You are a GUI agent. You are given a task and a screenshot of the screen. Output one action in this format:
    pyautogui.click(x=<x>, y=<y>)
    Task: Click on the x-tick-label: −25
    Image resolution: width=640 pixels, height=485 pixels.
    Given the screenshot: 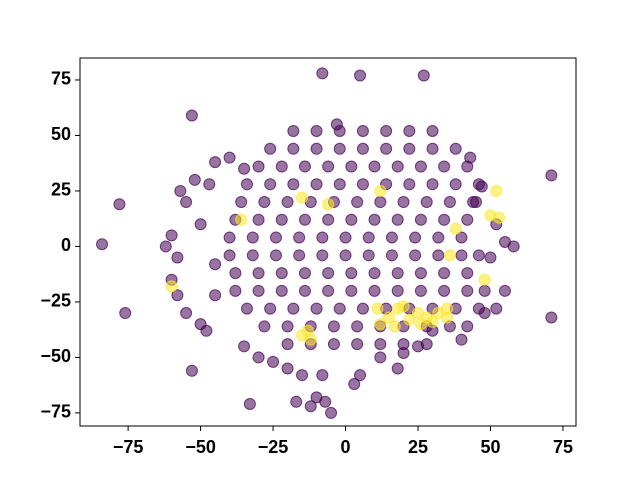 What is the action you would take?
    pyautogui.click(x=273, y=447)
    